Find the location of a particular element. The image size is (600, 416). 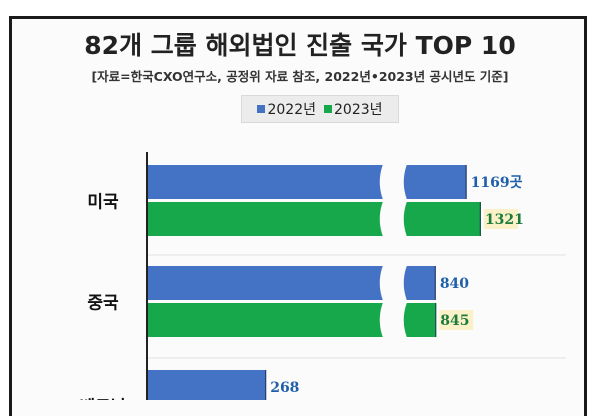

data-label-0-1: 840 is located at coordinates (454, 284).